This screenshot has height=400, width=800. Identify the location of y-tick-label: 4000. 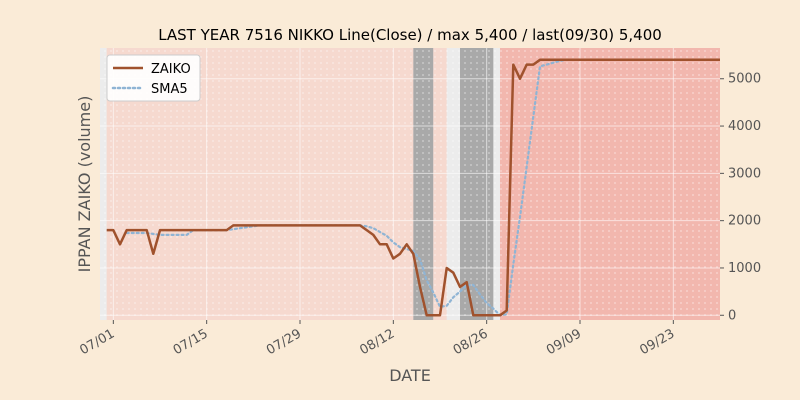
(744, 126).